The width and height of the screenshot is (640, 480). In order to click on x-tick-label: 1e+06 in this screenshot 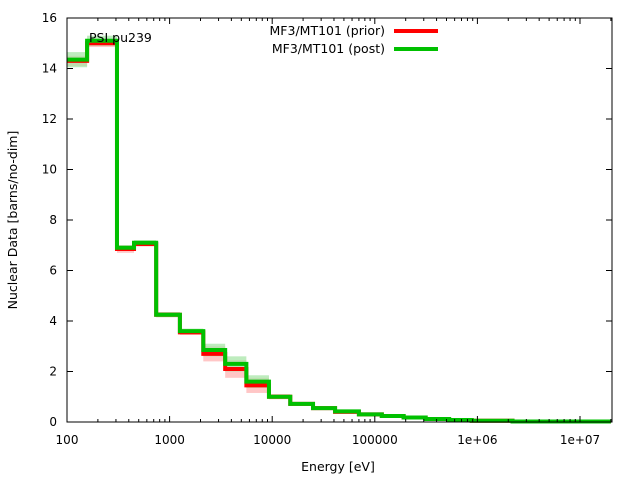, I will do `click(477, 440)`.